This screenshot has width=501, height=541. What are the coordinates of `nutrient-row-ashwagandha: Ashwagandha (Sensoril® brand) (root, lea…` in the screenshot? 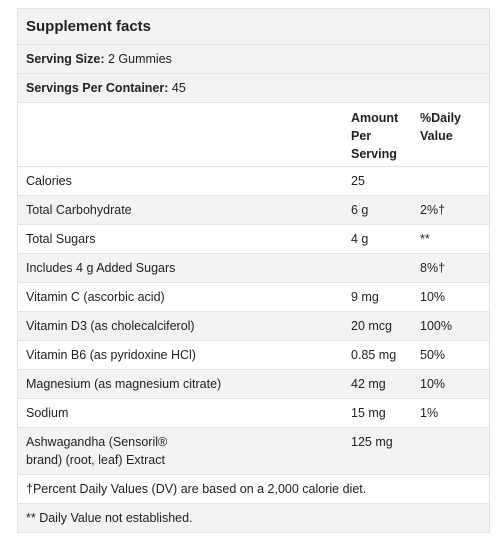 It's located at (253, 451).